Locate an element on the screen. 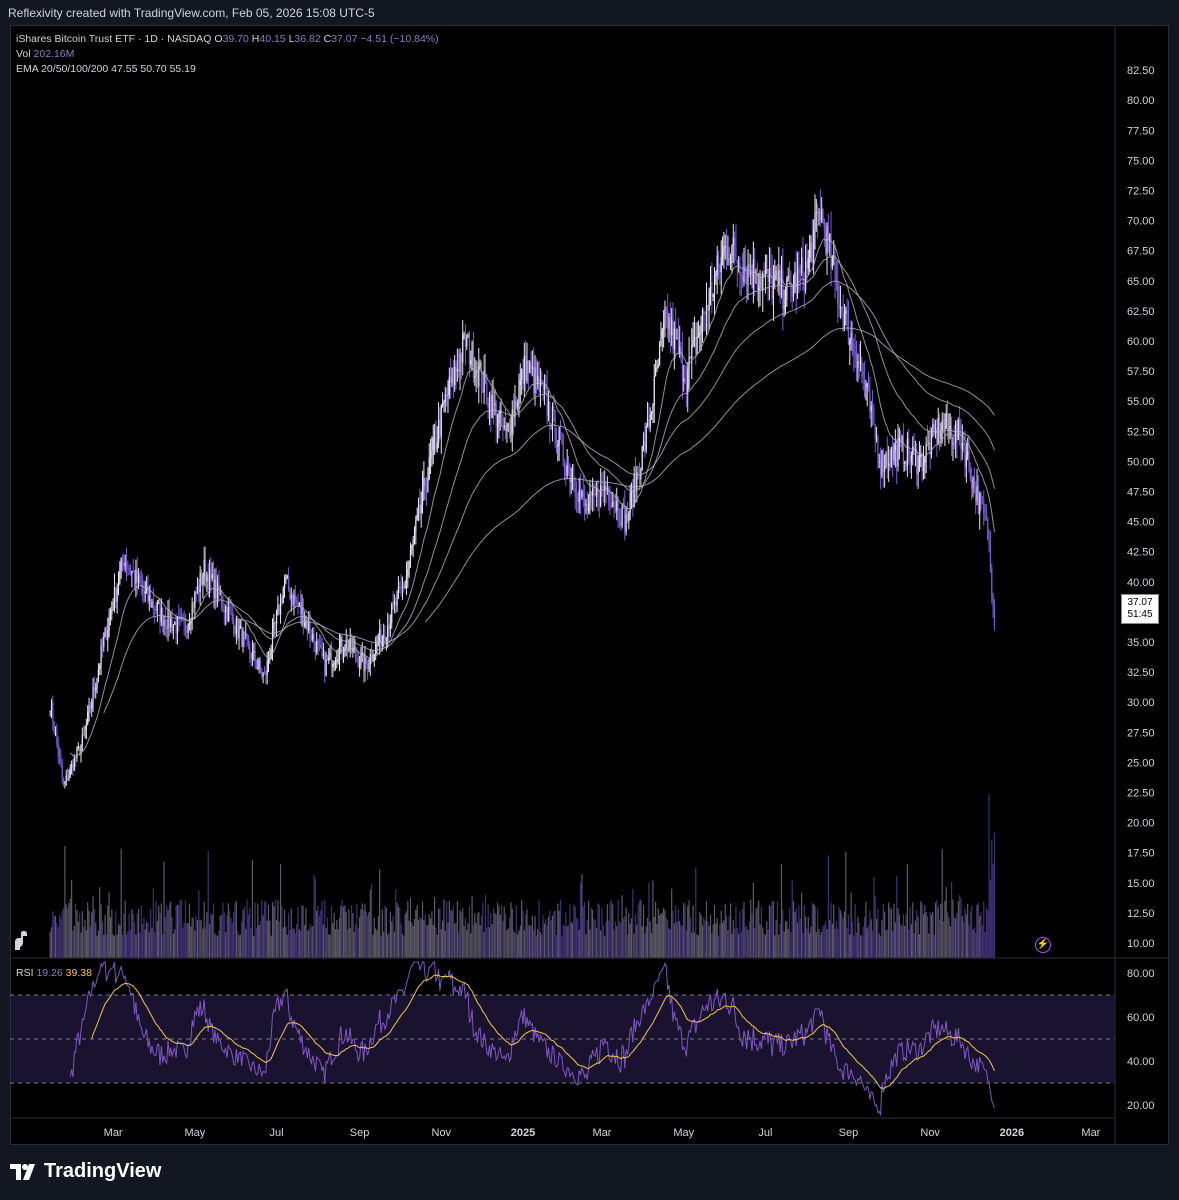 Image resolution: width=1179 pixels, height=1200 pixels. ema100-value: 55.19 is located at coordinates (182, 69).